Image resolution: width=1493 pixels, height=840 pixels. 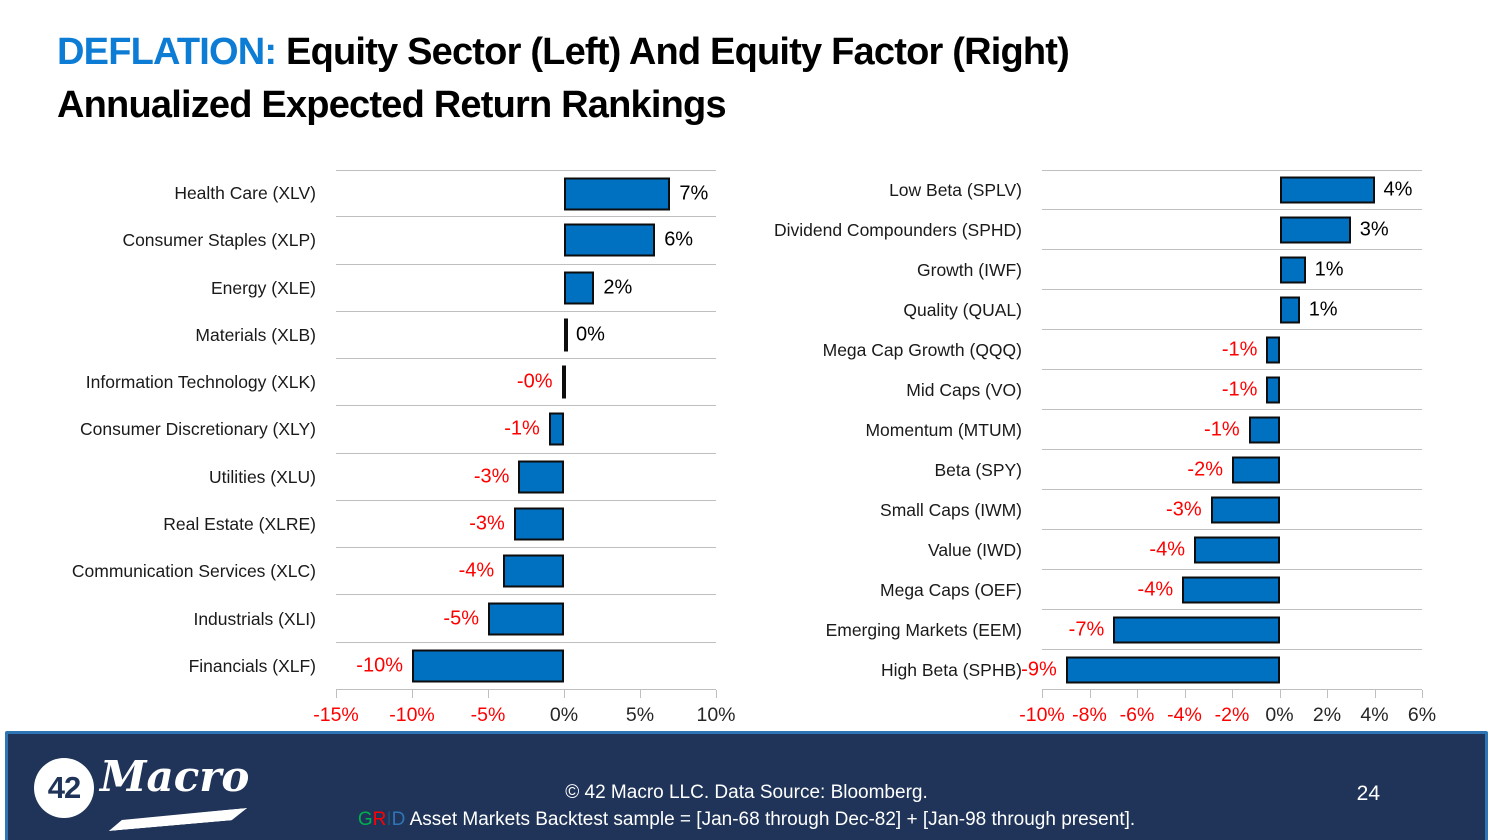 What do you see at coordinates (962, 309) in the screenshot?
I see `category-label: Quality (QUAL)` at bounding box center [962, 309].